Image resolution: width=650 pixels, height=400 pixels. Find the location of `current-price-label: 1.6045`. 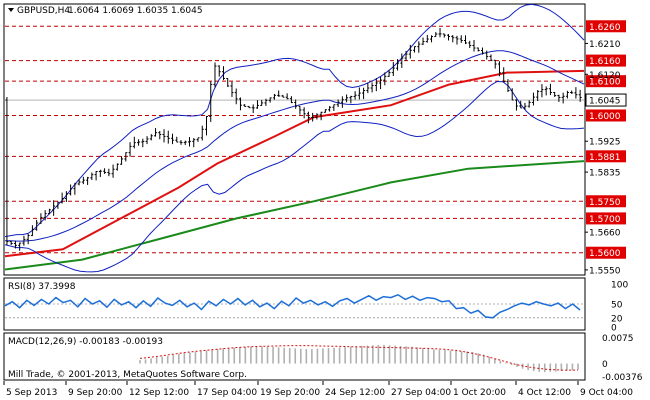

current-price-label: 1.6045 is located at coordinates (605, 102).